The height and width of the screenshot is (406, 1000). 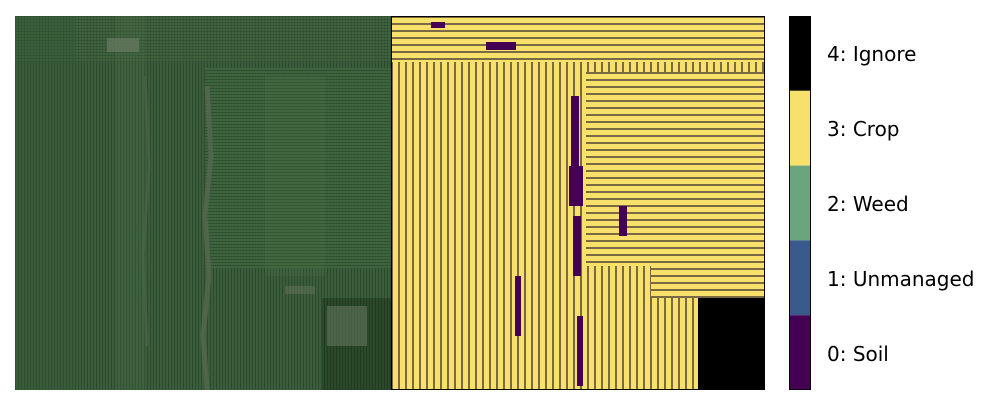 I want to click on colorbar-segment-ignore, so click(x=800, y=53).